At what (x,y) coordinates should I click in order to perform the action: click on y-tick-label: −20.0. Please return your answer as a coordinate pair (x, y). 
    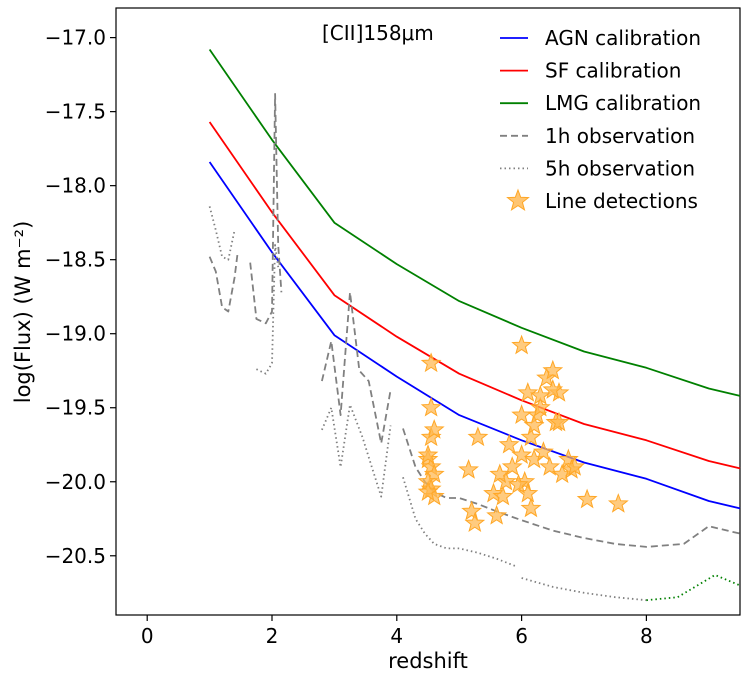
    Looking at the image, I should click on (75, 482).